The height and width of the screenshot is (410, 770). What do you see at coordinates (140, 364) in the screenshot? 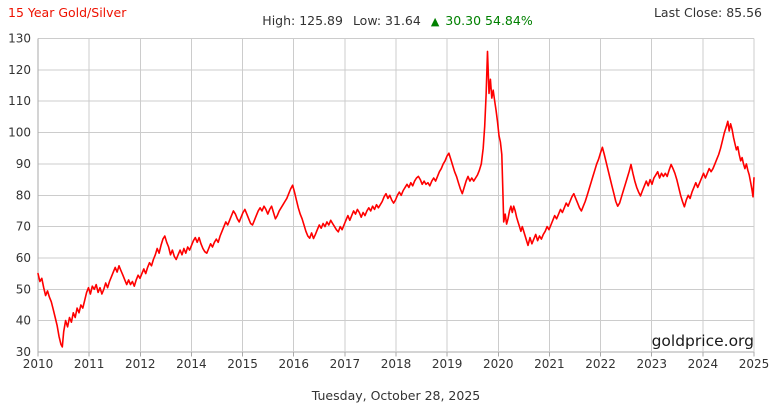
I see `x-tick-label: 2012` at bounding box center [140, 364].